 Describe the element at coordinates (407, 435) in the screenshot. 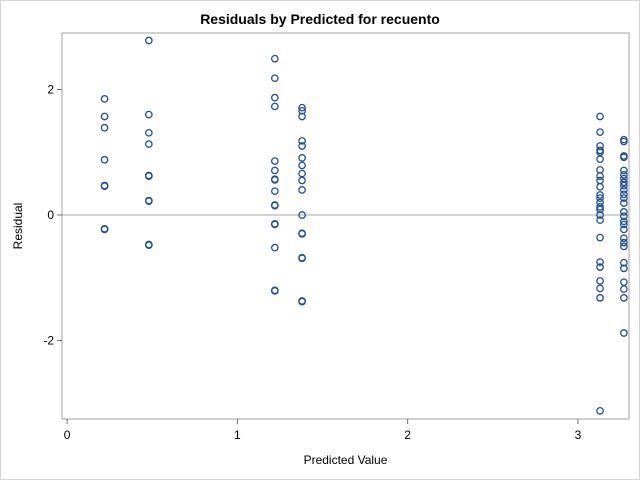

I see `x-tick-label: 2` at that location.